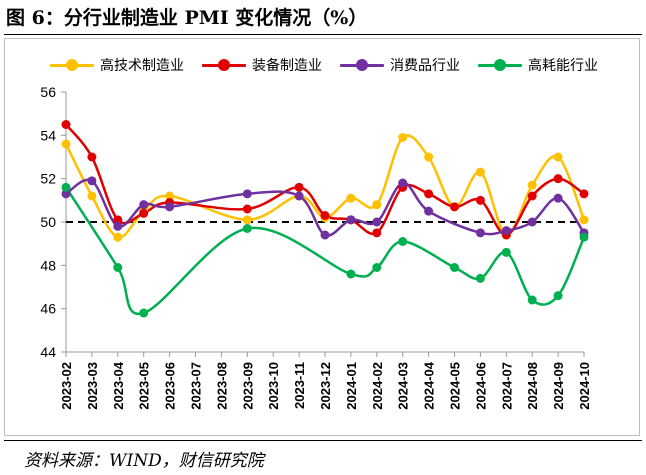 Image resolution: width=646 pixels, height=475 pixels. Describe the element at coordinates (480, 386) in the screenshot. I see `x-tick-label: 2024-06` at that location.